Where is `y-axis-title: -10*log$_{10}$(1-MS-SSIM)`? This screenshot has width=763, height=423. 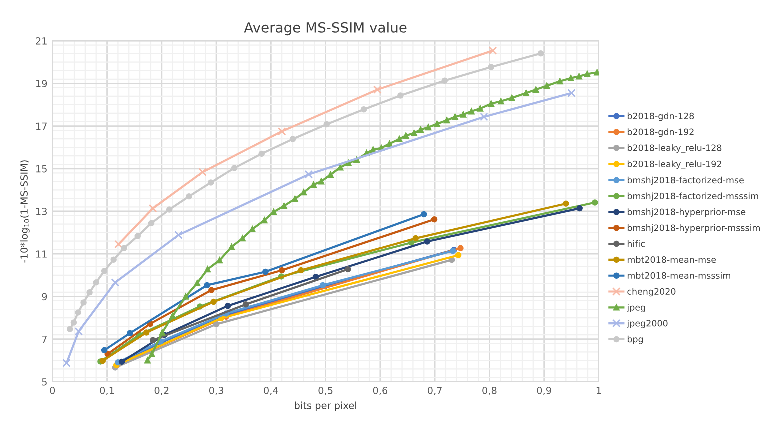
y-axis-title: -10*log$_{10}$(1-MS-SSIM) is located at coordinates (25, 211).